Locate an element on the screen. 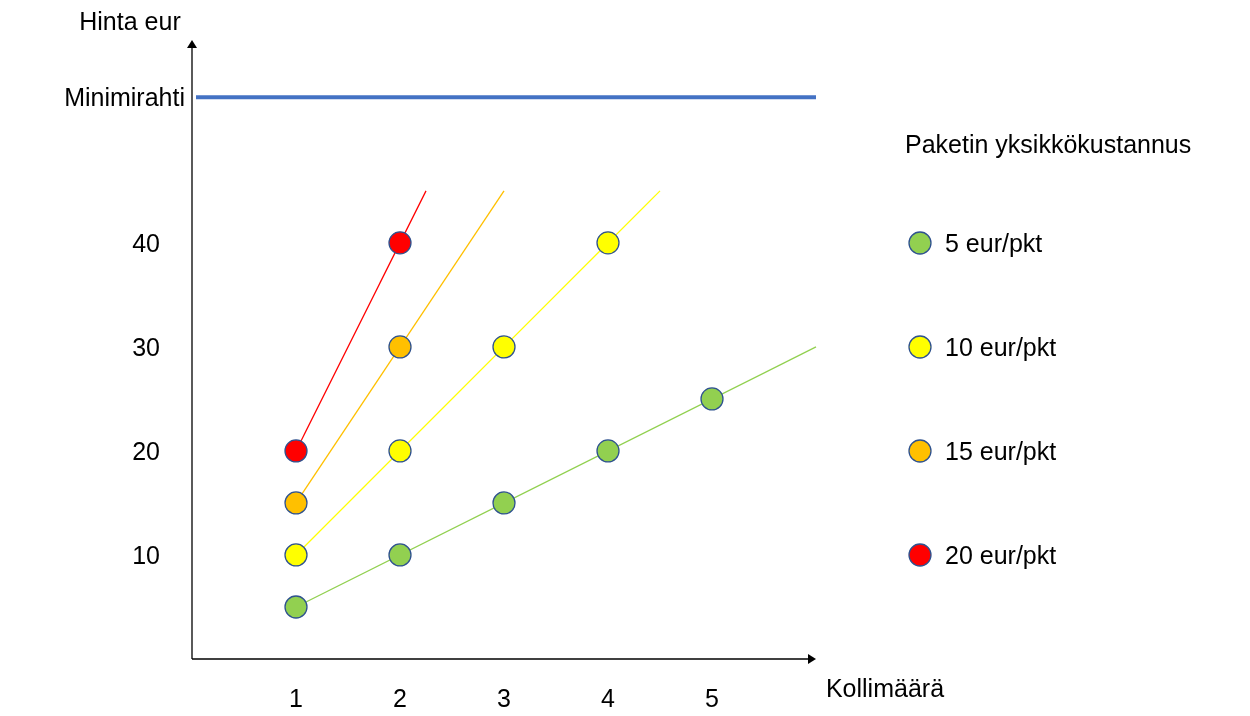 This screenshot has width=1250, height=716. ref-line-label: Minimirahti is located at coordinates (124, 97).